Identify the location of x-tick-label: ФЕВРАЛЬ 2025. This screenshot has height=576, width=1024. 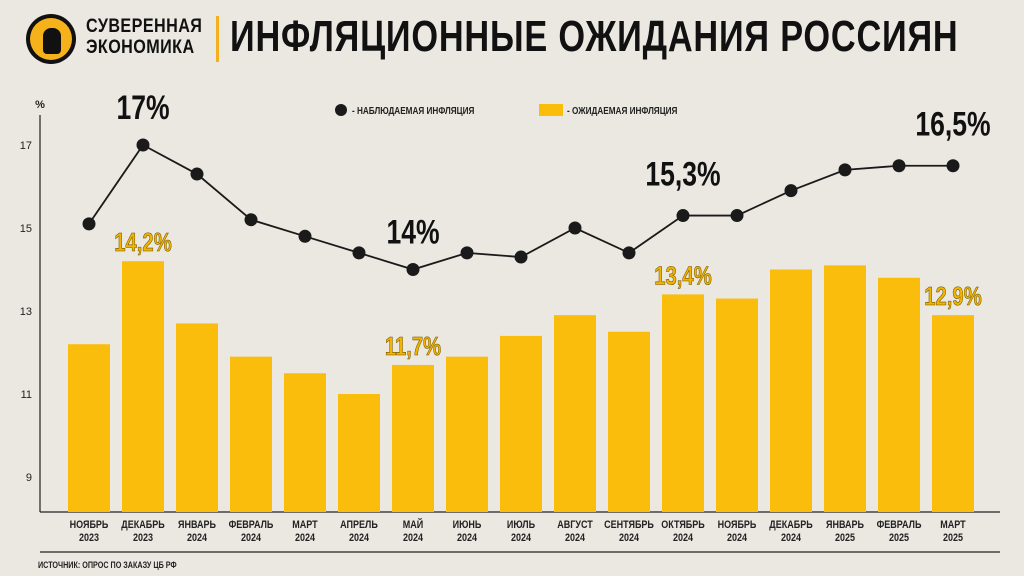
(899, 531).